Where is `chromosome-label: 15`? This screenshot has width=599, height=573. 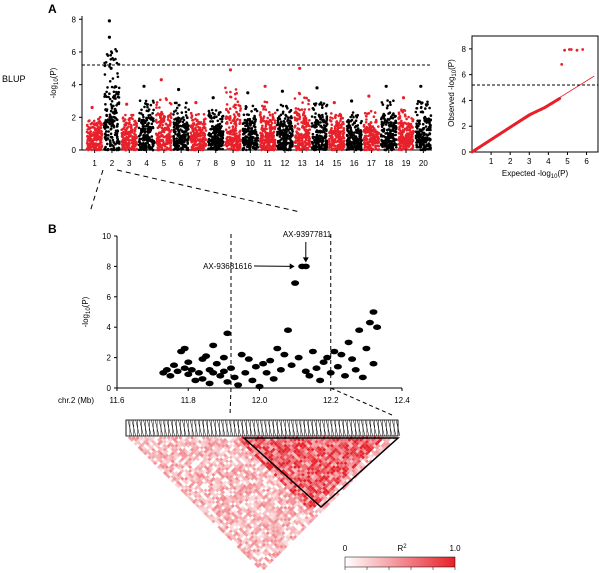
chromosome-label: 15 is located at coordinates (336, 163).